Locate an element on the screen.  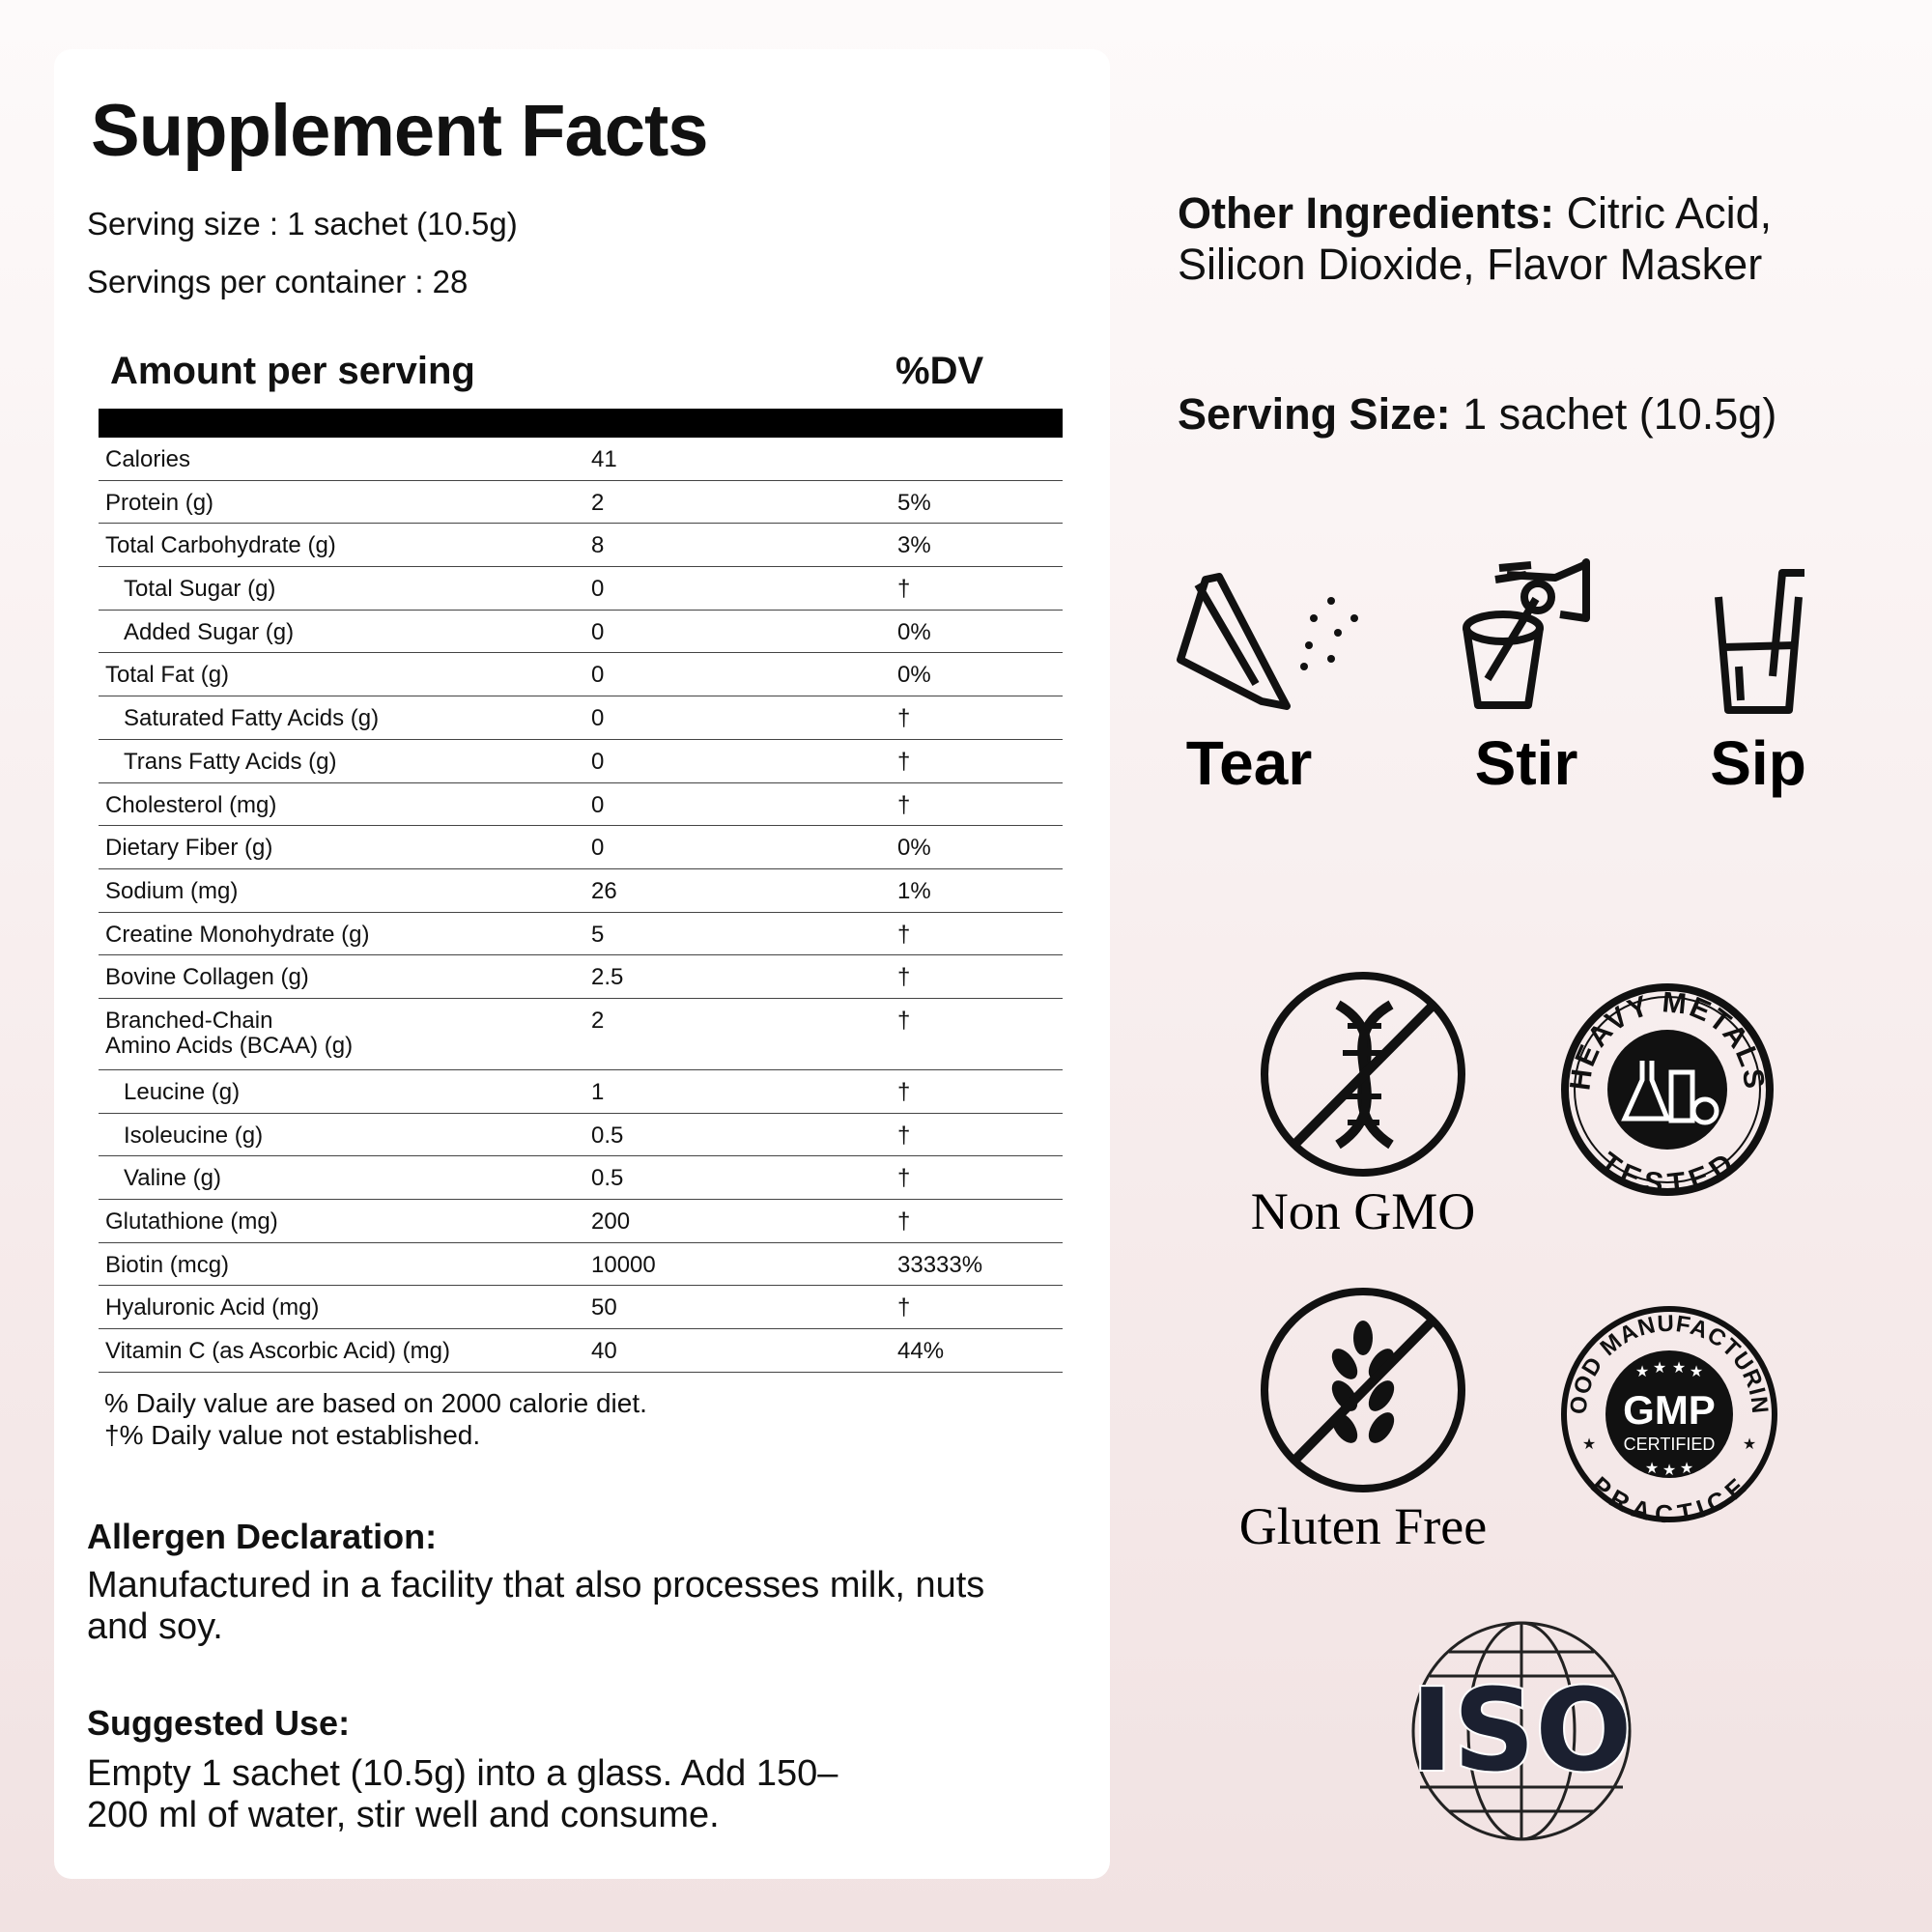
table-row: Calories 41 is located at coordinates (581, 459).